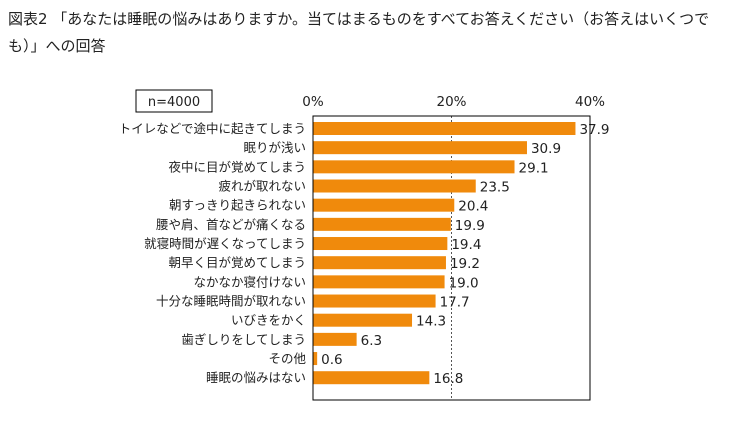 This screenshot has height=436, width=740. Describe the element at coordinates (594, 130) in the screenshot. I see `value-label: 37.9` at that location.